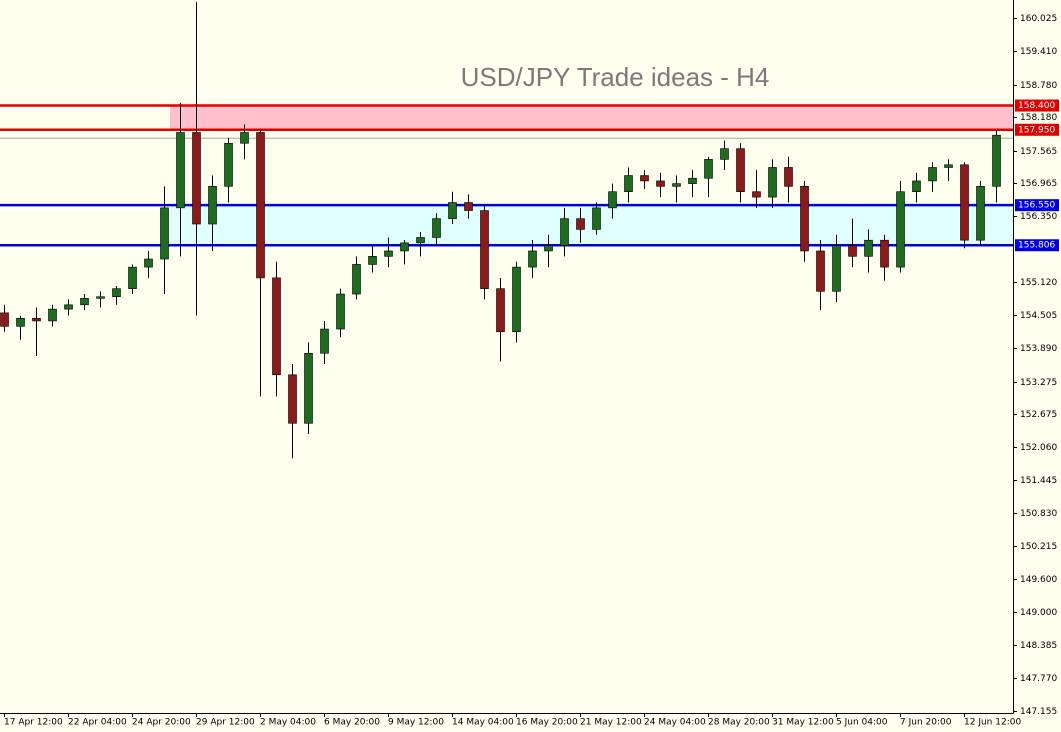 This screenshot has height=732, width=1061. I want to click on y-tick-label: 160.025, so click(1038, 19).